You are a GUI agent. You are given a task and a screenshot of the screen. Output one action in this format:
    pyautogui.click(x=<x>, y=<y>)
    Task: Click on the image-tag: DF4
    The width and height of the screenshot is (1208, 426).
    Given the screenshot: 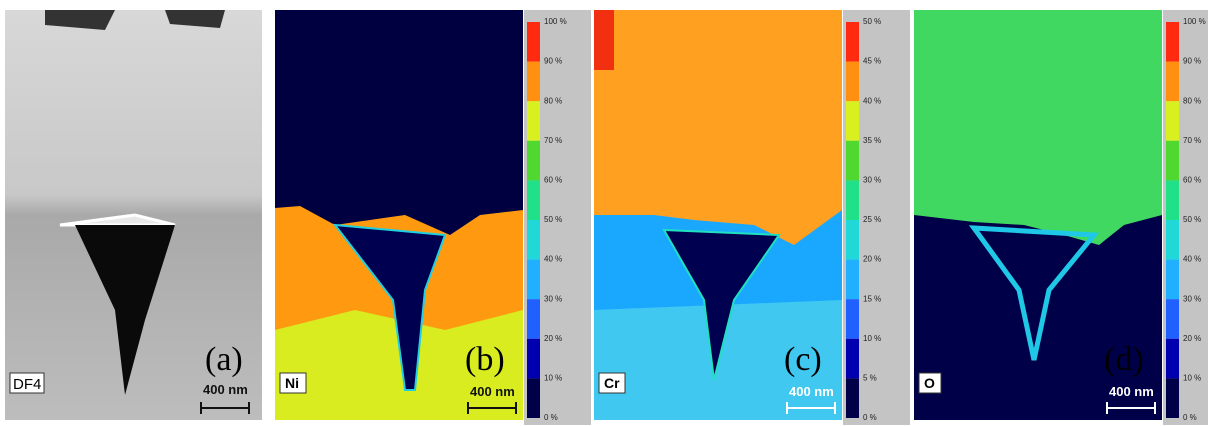 What is the action you would take?
    pyautogui.click(x=27, y=384)
    